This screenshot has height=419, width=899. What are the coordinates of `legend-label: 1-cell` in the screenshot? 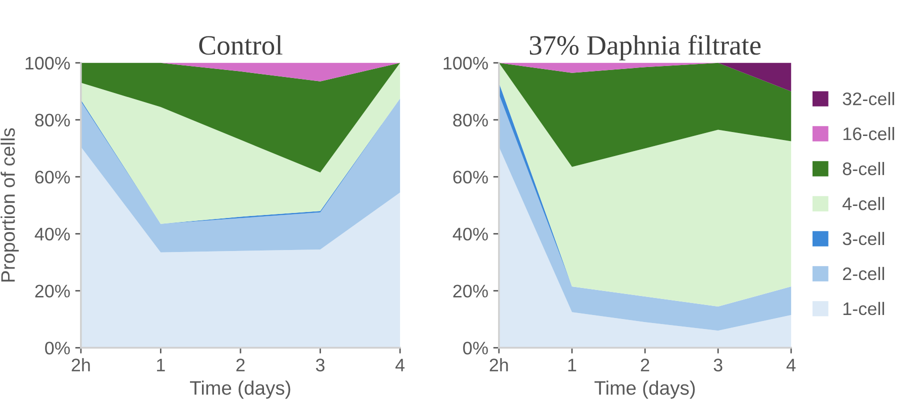 It's located at (863, 309).